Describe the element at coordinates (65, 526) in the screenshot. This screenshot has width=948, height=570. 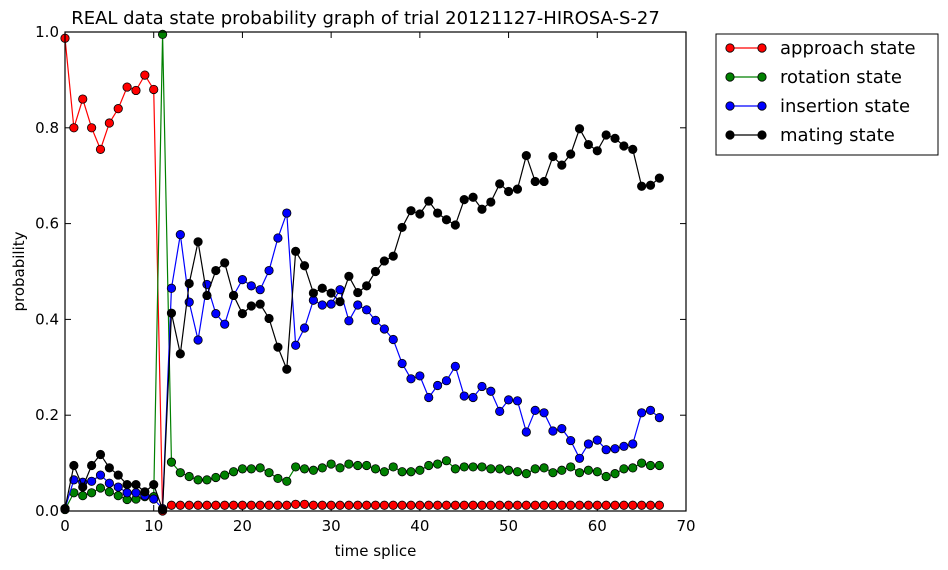
I see `x-tick-label: 0` at that location.